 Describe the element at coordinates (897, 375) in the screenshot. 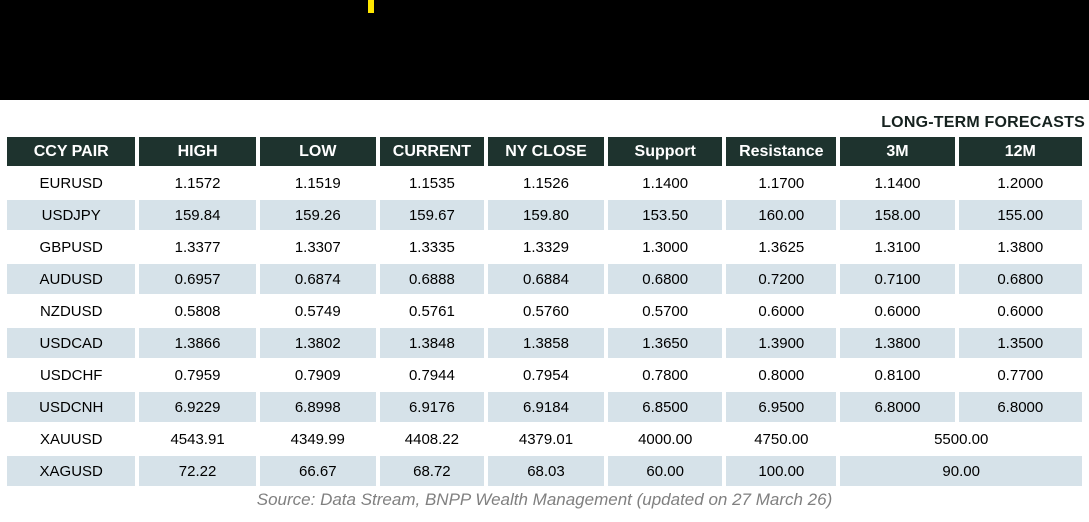

I see `value-cell: 0.8100` at that location.